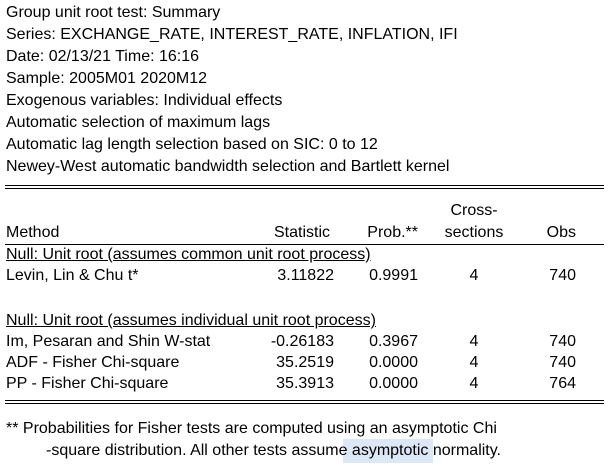 Image resolution: width=613 pixels, height=472 pixels. I want to click on row-prob: 0.9991, so click(393, 275).